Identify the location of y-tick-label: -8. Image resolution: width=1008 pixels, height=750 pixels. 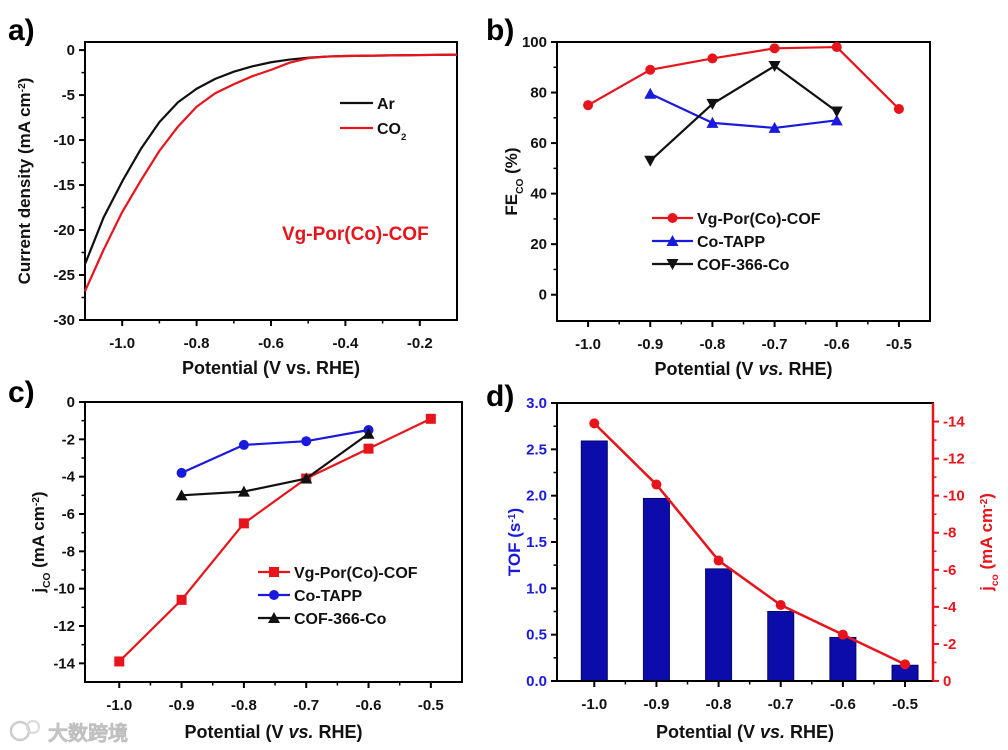
(68, 551).